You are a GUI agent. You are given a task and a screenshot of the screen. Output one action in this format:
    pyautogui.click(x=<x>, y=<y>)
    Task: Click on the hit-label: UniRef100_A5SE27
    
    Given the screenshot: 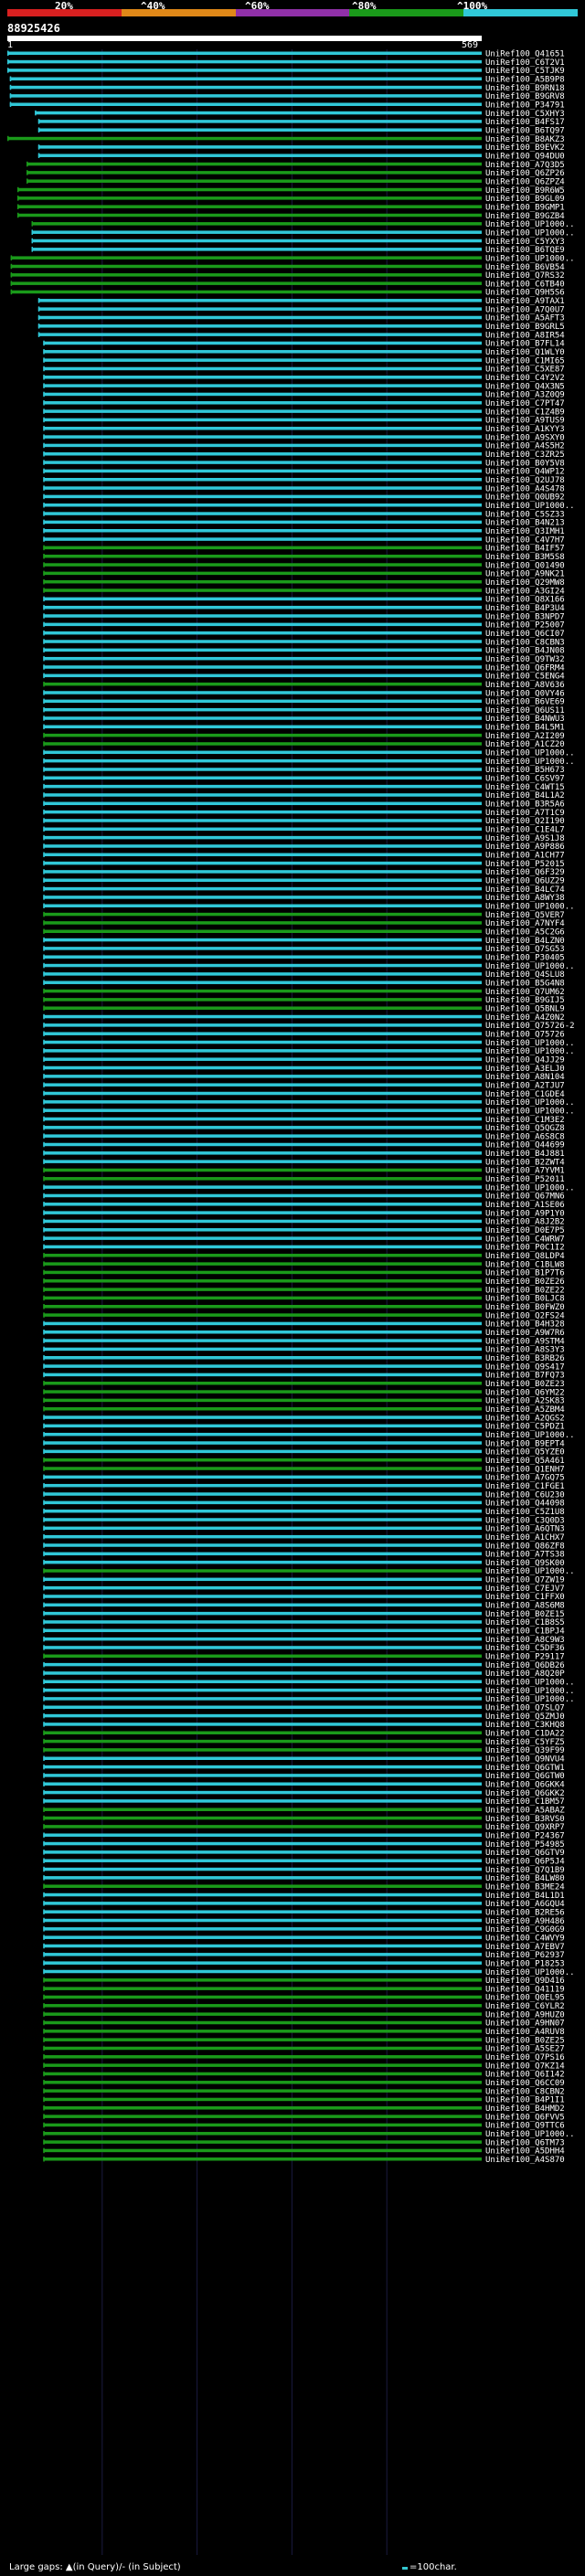 What is the action you would take?
    pyautogui.click(x=525, y=2049)
    